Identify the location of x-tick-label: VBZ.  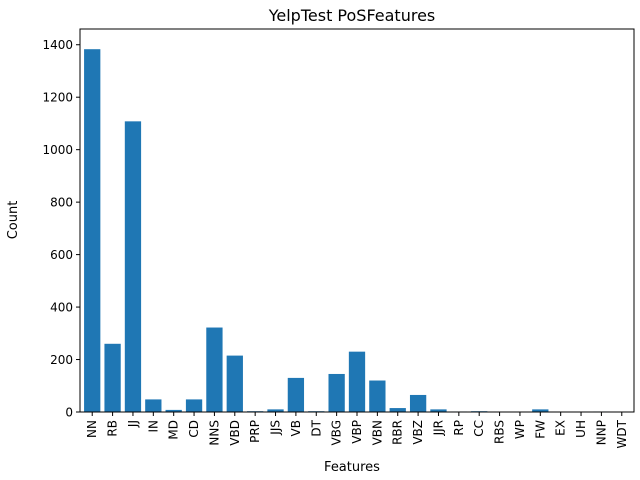
(418, 432).